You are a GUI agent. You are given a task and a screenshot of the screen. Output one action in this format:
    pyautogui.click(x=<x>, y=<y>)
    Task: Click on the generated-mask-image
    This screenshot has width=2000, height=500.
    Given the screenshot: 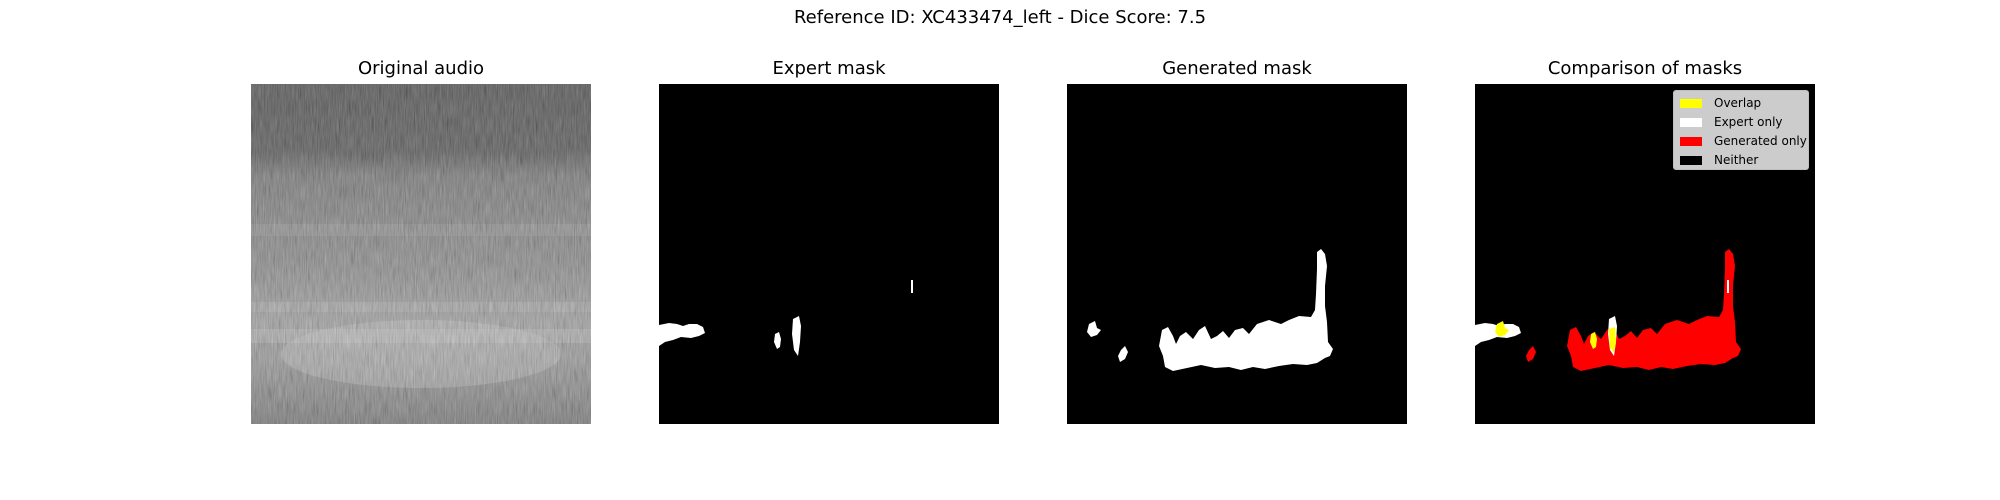 What is the action you would take?
    pyautogui.click(x=1237, y=254)
    